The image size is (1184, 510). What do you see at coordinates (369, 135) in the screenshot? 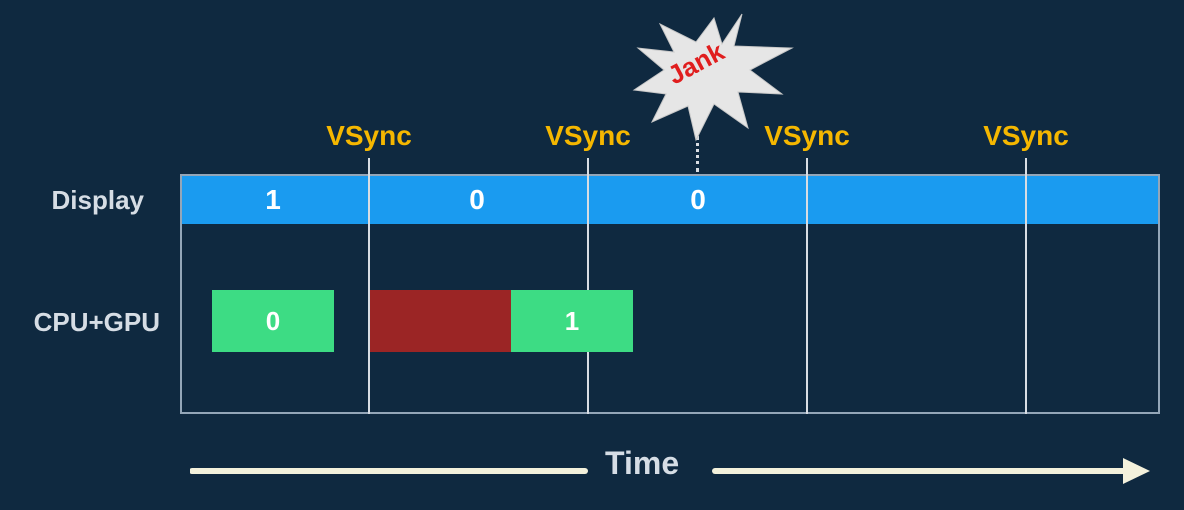
I see `vsync-label-1: VSync` at bounding box center [369, 135].